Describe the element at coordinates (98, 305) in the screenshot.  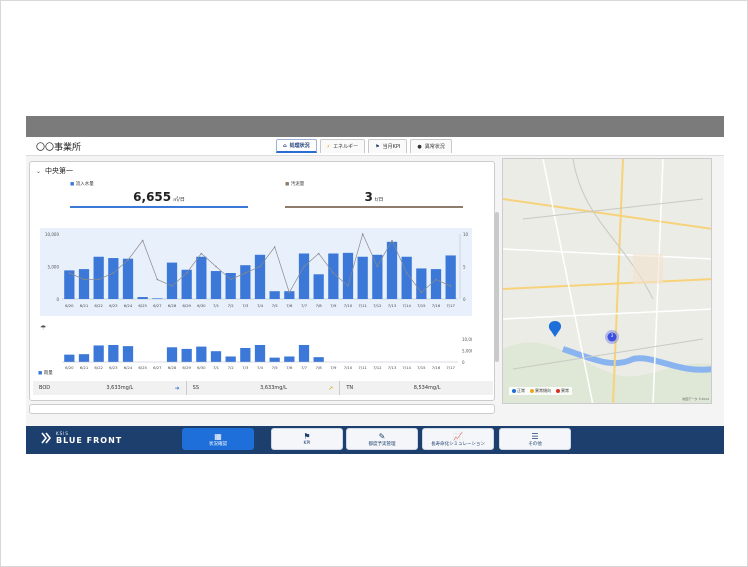
I see `x-tick-label: 6/22` at that location.